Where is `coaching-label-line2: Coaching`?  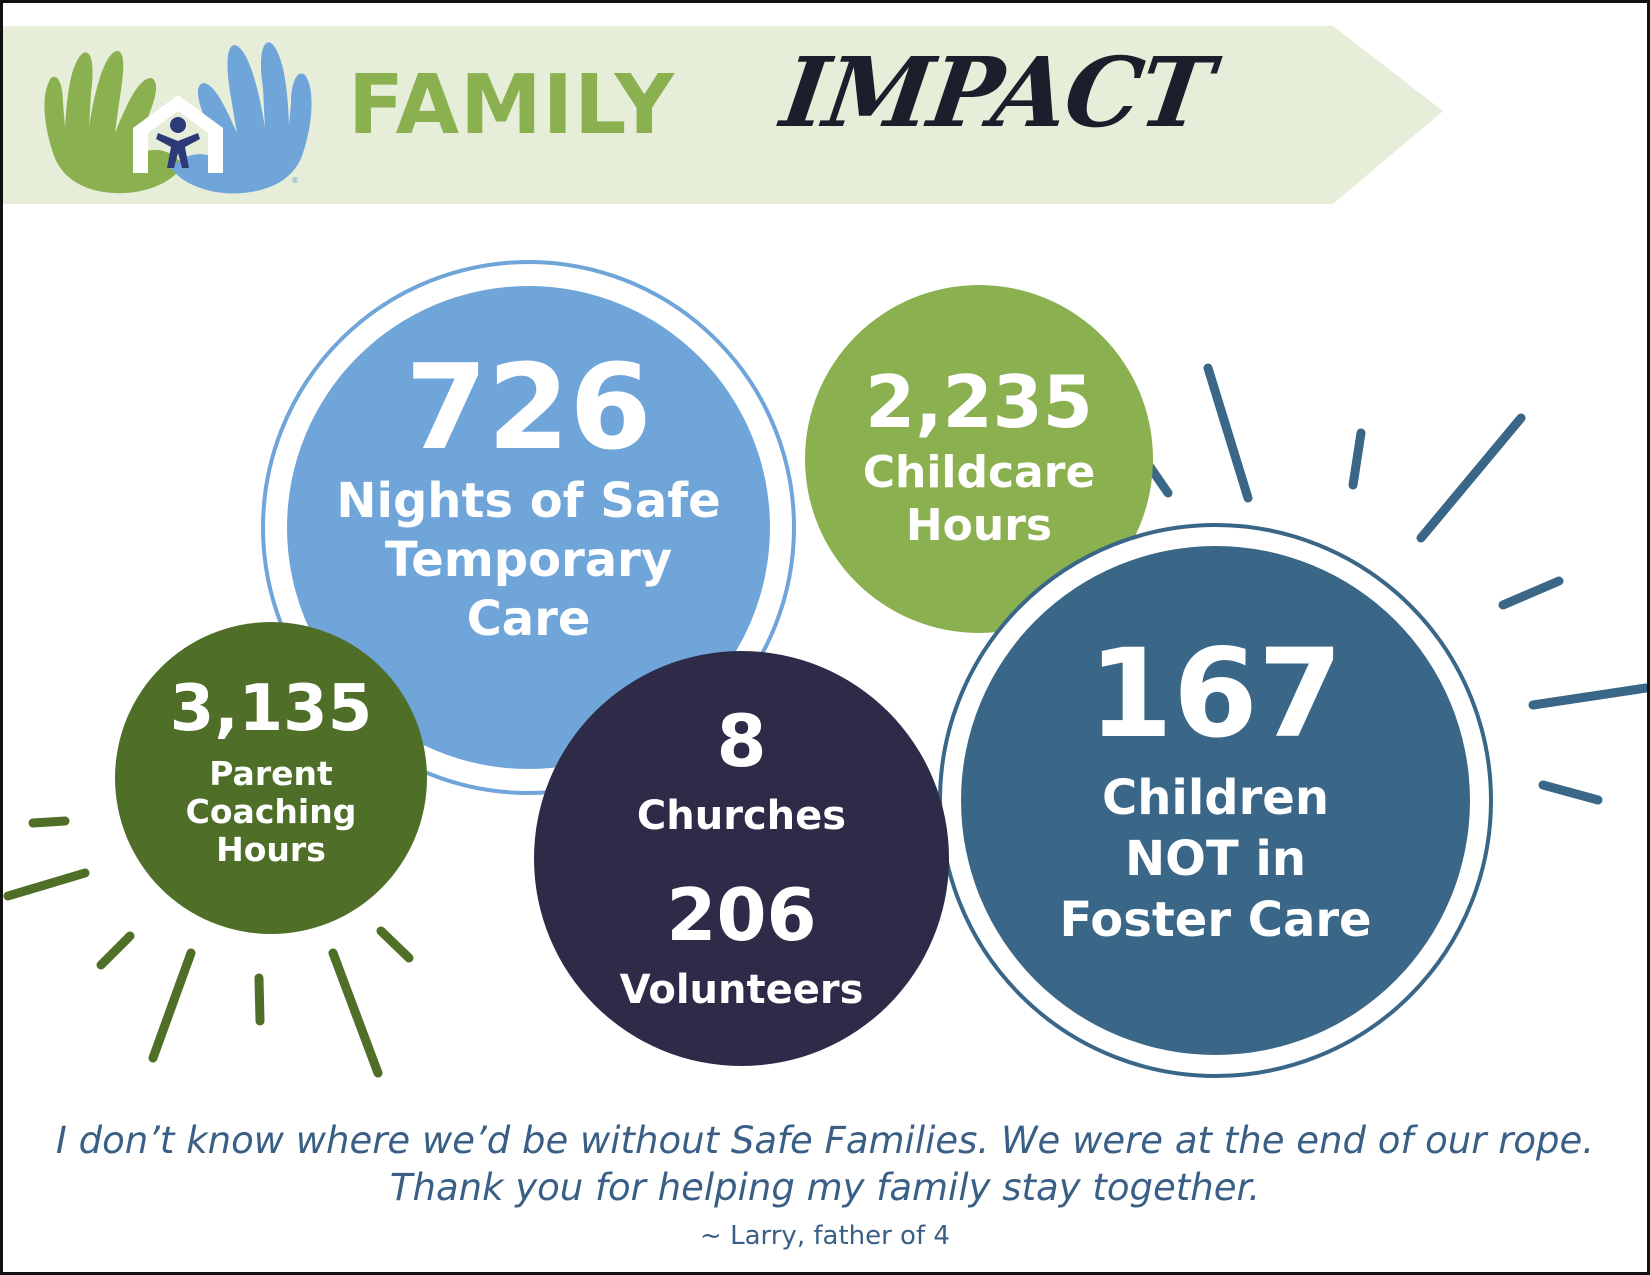
coaching-label-line2: Coaching is located at coordinates (271, 812).